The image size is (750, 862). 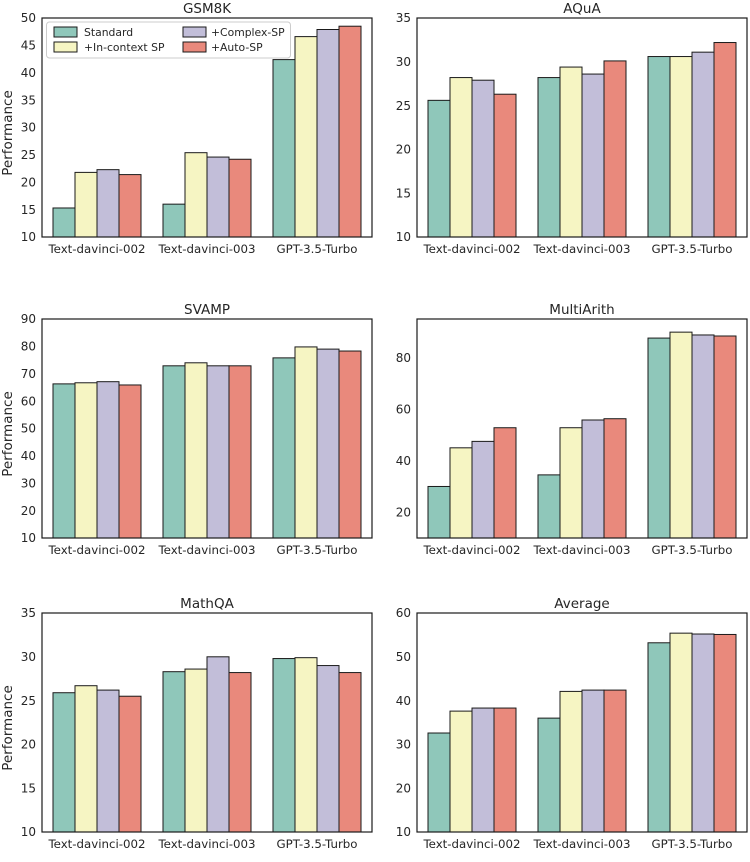 I want to click on chart-title: Average, so click(x=581, y=604).